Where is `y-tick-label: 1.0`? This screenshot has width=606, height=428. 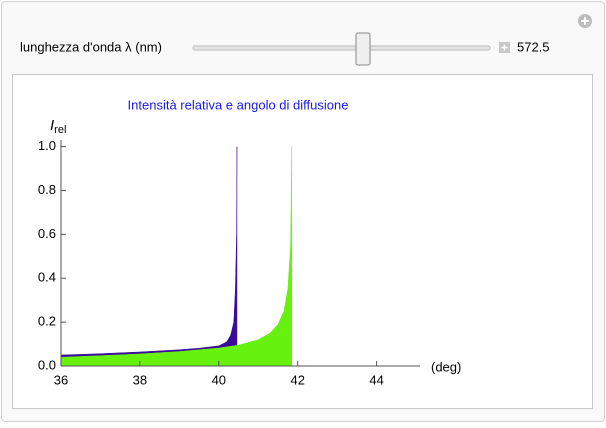
y-tick-label: 1.0 is located at coordinates (47, 145).